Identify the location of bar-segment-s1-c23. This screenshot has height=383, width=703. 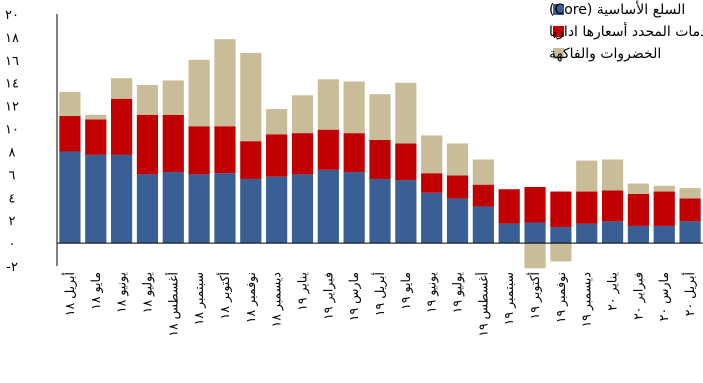
(664, 208).